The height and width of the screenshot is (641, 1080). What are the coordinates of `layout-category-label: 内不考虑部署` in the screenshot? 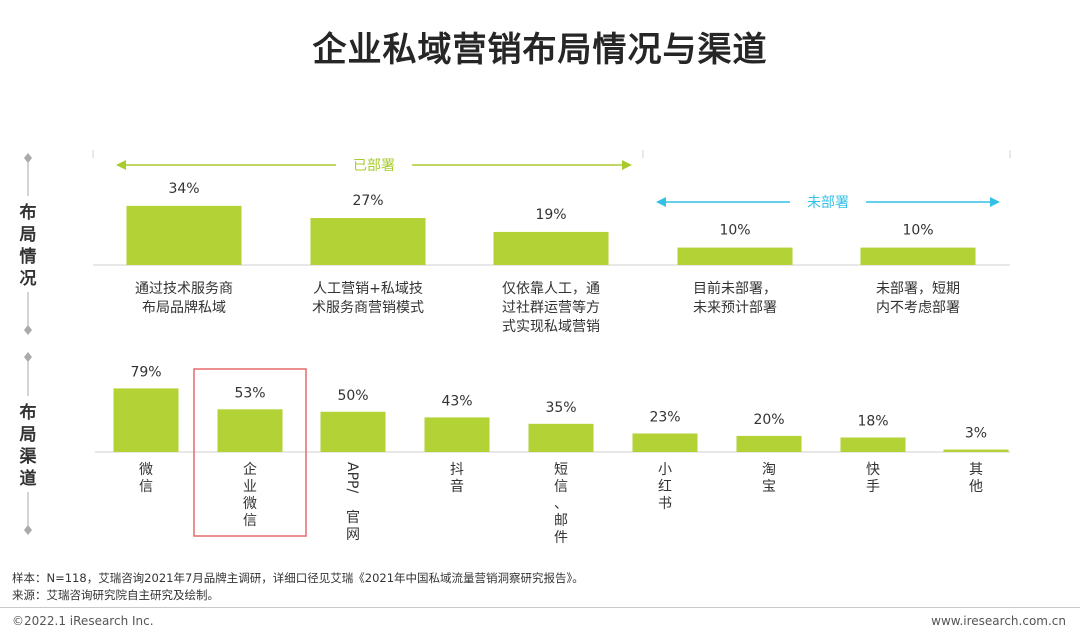 It's located at (918, 308).